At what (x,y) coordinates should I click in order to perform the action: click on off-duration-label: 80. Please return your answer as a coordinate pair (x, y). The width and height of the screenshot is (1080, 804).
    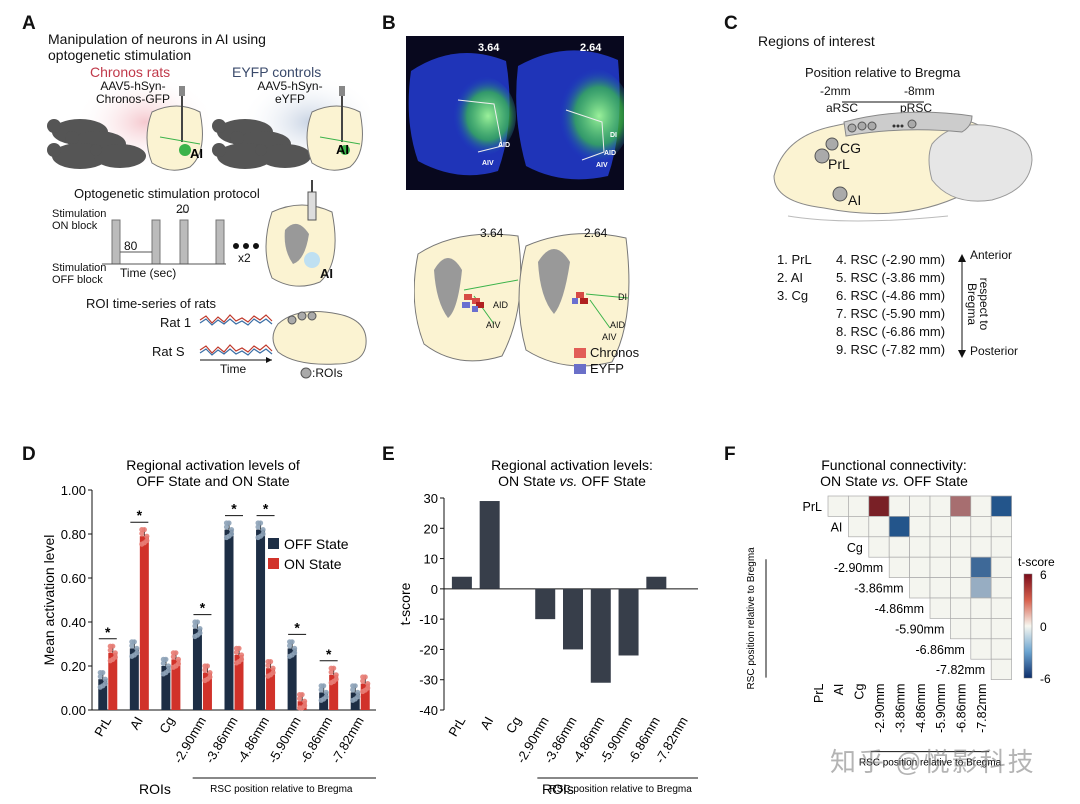
    Looking at the image, I should click on (131, 246).